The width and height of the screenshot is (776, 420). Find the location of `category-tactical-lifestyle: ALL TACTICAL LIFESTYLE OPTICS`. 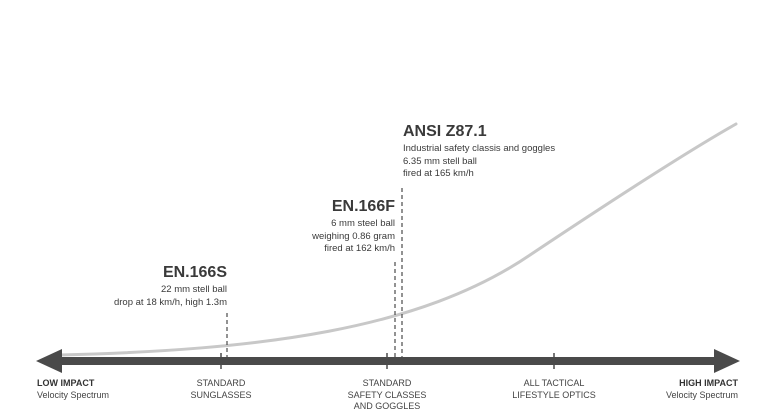

category-tactical-lifestyle: ALL TACTICAL LIFESTYLE OPTICS is located at coordinates (554, 389).